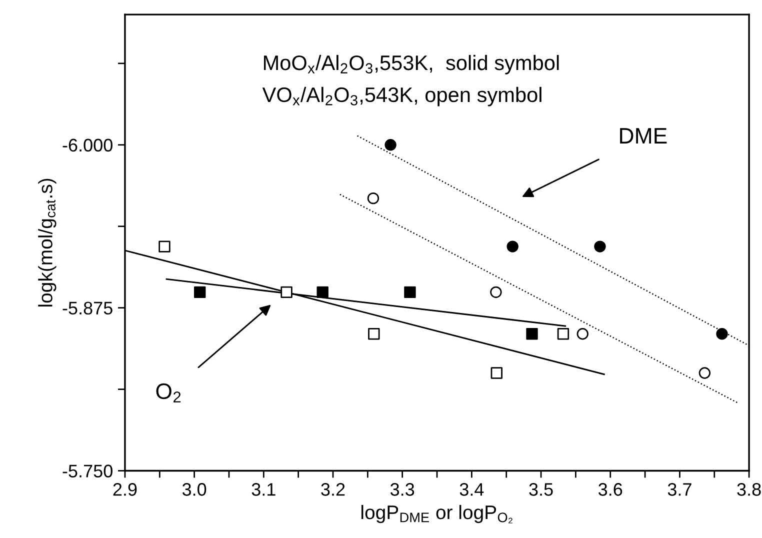 The image size is (762, 538). What do you see at coordinates (402, 489) in the screenshot?
I see `x-tick-label: 3.3` at bounding box center [402, 489].